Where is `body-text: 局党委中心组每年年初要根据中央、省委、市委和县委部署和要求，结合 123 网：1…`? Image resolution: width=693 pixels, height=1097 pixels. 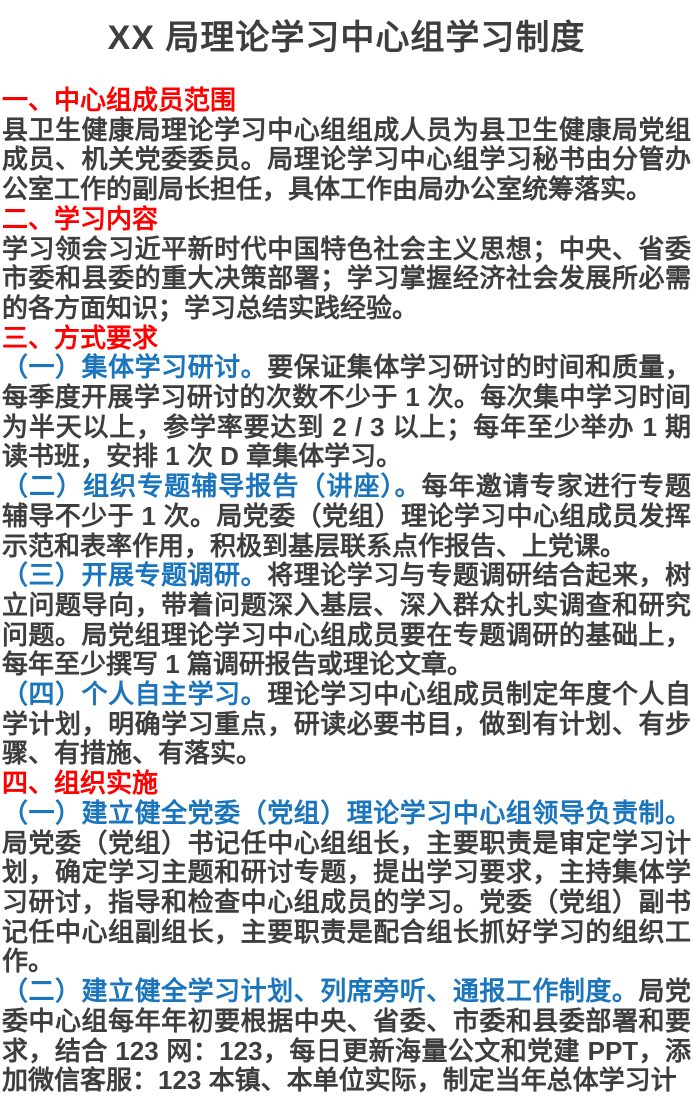
body-text: 局党委中心组每年年初要根据中央、省委、市委和县委部署和要求，结合 123 网：1… is located at coordinates (346, 1036).